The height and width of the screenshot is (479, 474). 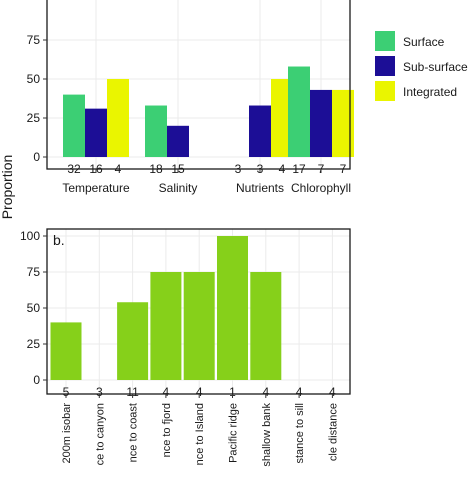 I want to click on panel-b-ytick-label: 100, so click(x=30, y=236).